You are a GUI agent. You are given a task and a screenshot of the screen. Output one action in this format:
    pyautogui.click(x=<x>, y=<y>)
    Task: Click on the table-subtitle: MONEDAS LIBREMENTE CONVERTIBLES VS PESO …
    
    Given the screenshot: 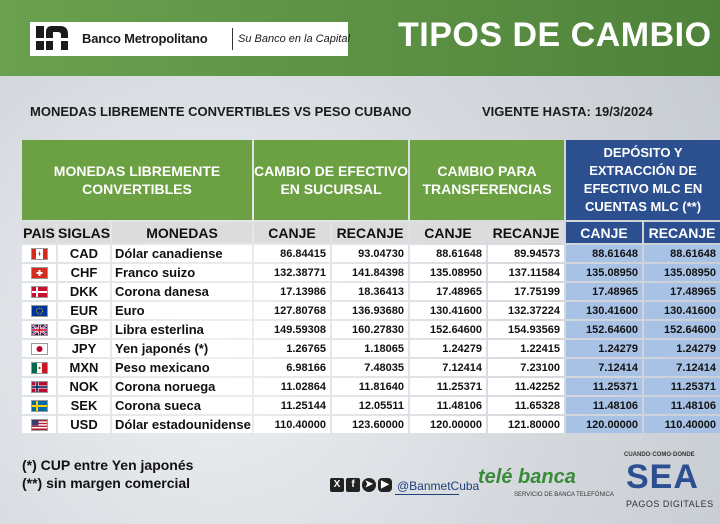 What is the action you would take?
    pyautogui.click(x=221, y=111)
    